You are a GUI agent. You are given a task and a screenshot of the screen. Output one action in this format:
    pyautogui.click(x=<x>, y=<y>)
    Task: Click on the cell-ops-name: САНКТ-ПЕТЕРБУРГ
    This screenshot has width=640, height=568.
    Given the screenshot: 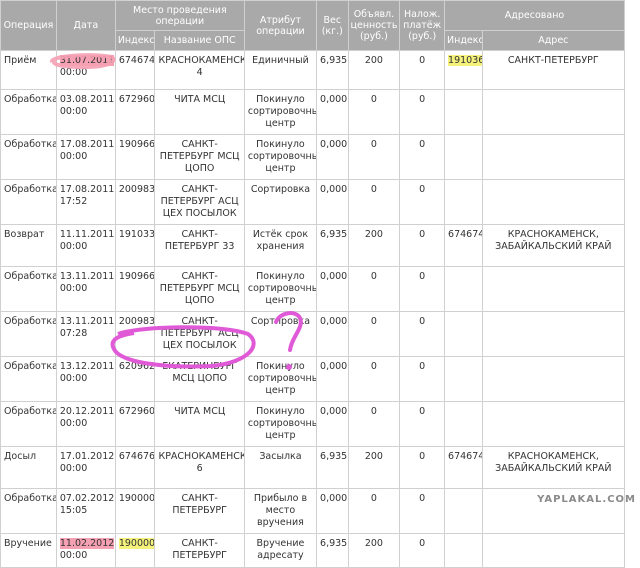 What is the action you would take?
    pyautogui.click(x=199, y=511)
    